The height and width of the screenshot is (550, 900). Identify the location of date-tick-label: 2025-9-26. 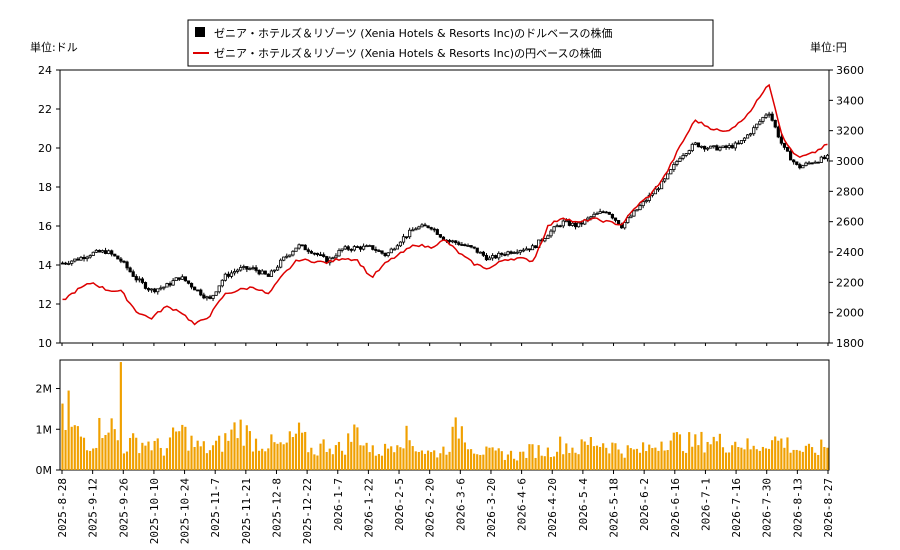
(123, 508).